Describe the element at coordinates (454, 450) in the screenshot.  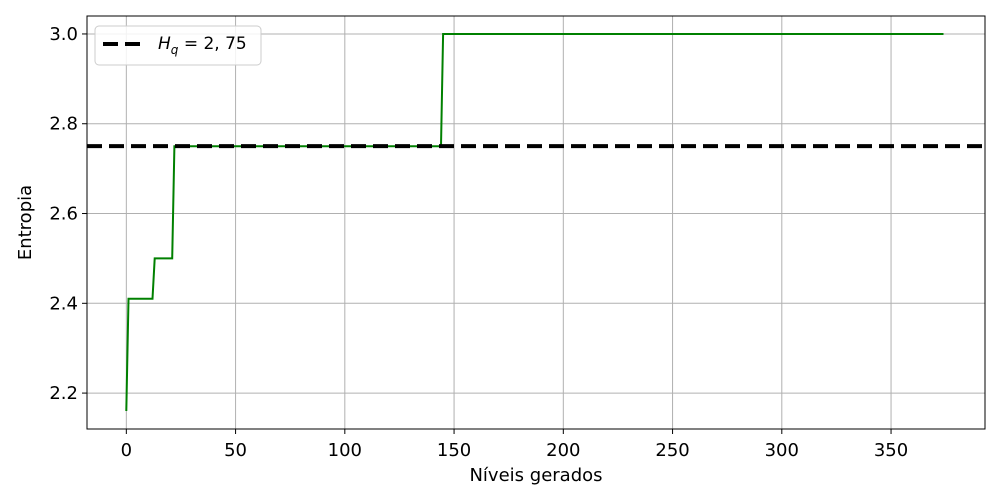
I see `x-tick-label: 150` at that location.